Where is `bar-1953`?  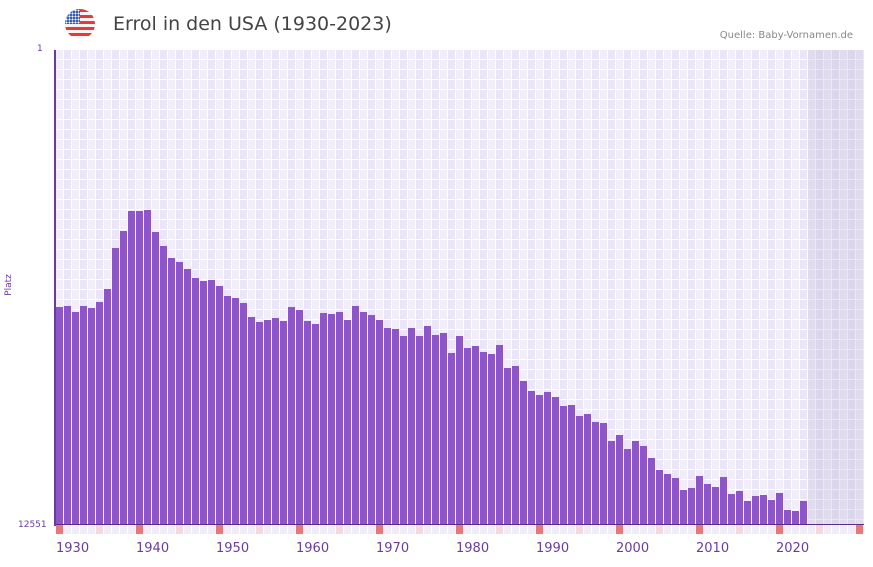 bar-1953 is located at coordinates (243, 414).